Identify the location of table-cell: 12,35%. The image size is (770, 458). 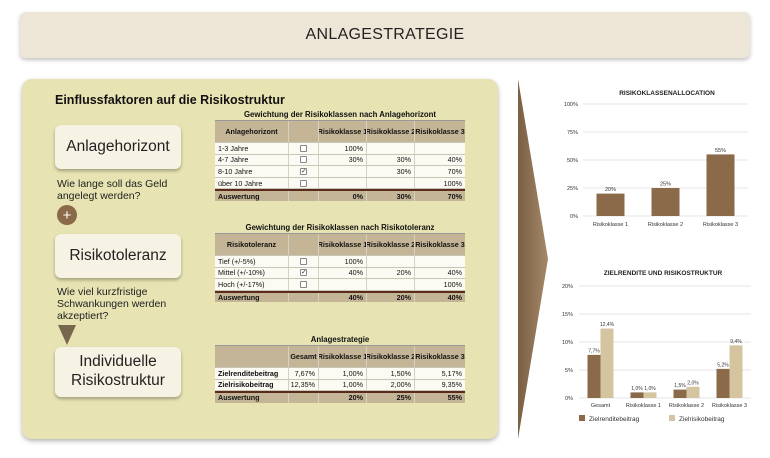
(304, 385).